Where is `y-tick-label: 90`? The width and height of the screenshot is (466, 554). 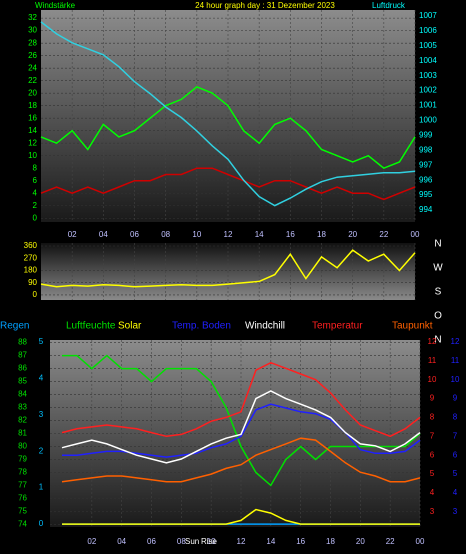 y-tick-label: 90 is located at coordinates (32, 282).